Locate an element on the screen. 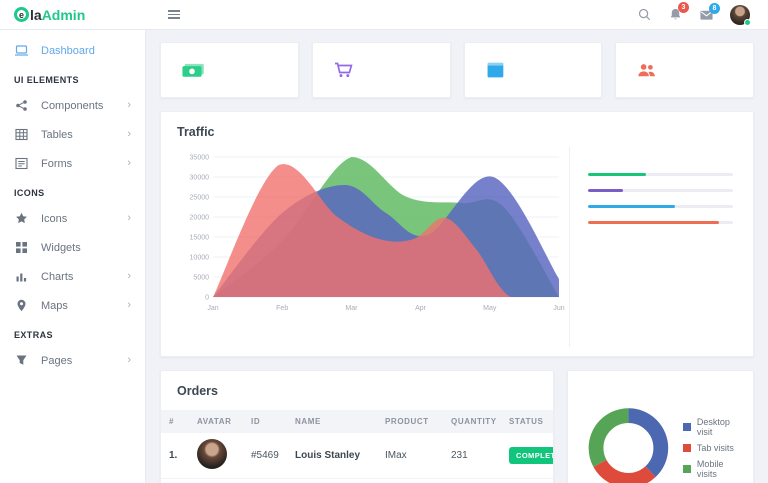 The width and height of the screenshot is (768, 483). map-pin-icon is located at coordinates (21, 305).